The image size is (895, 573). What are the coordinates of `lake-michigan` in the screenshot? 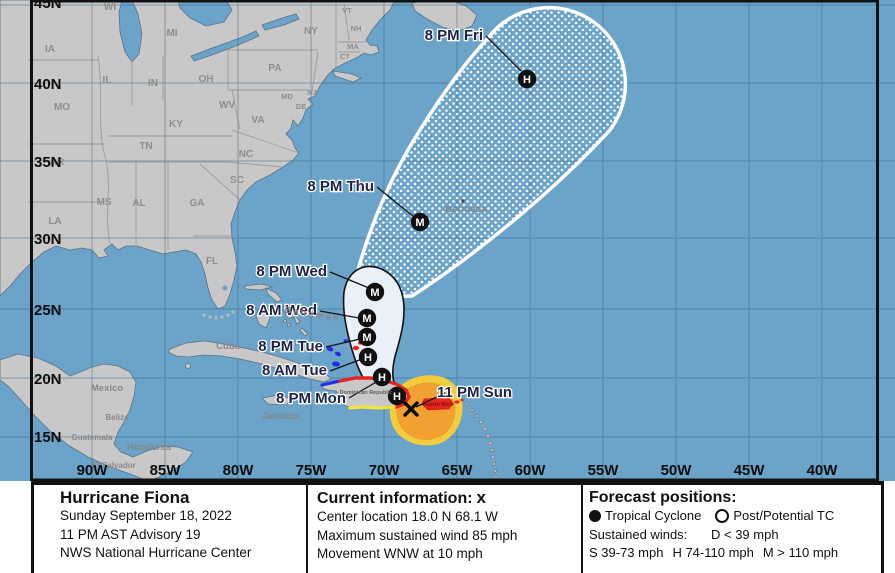 It's located at (130, 31).